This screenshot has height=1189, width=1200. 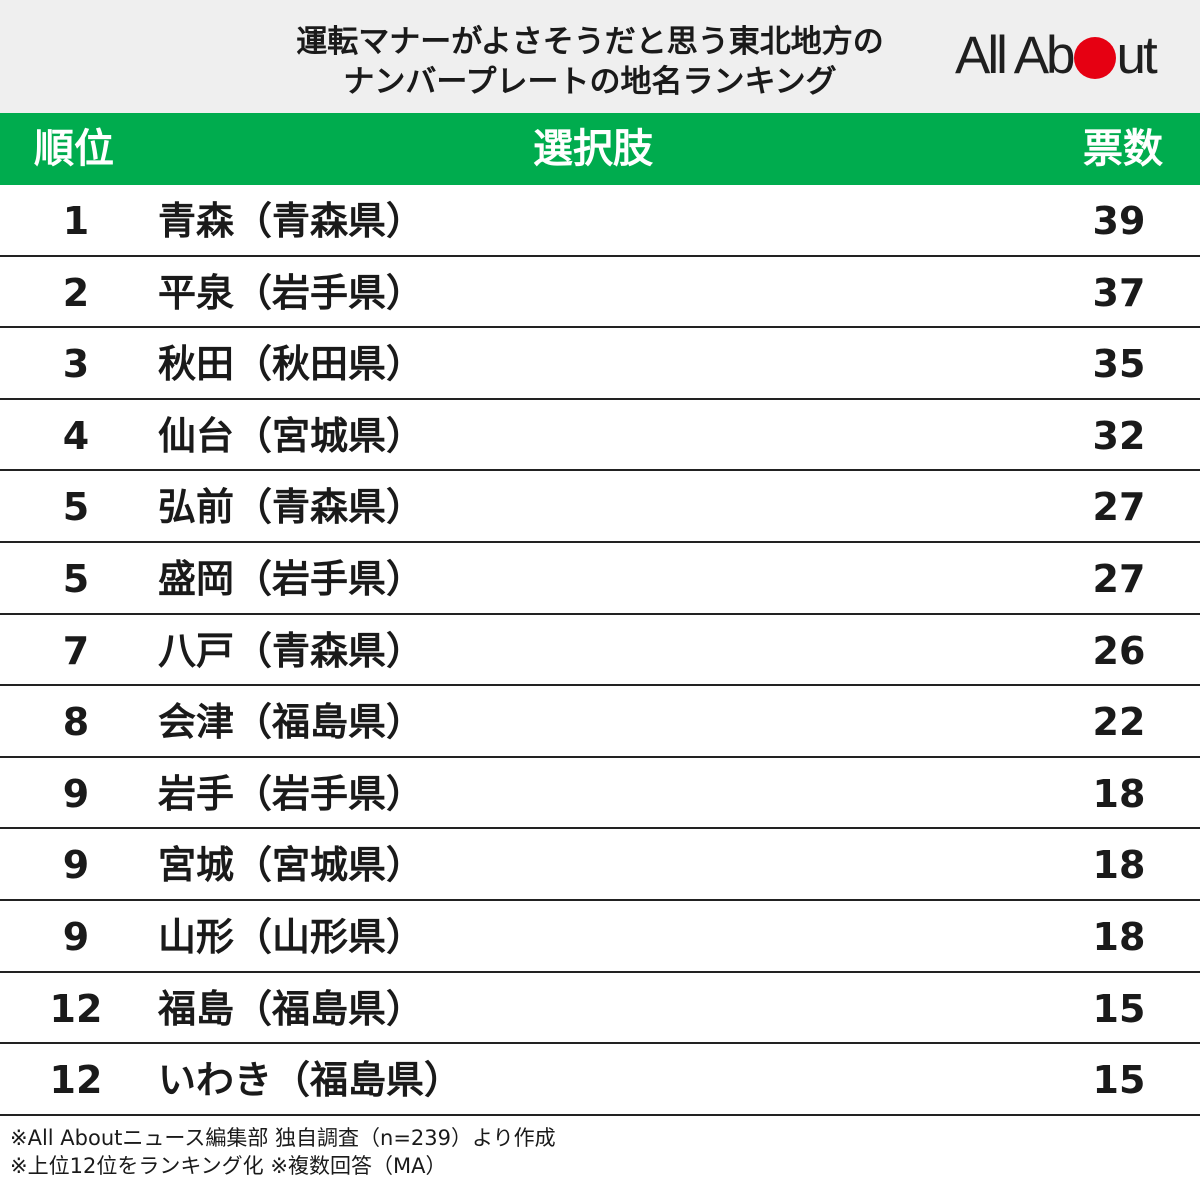 I want to click on choice-cell: 弘前（青森県）, so click(x=291, y=507).